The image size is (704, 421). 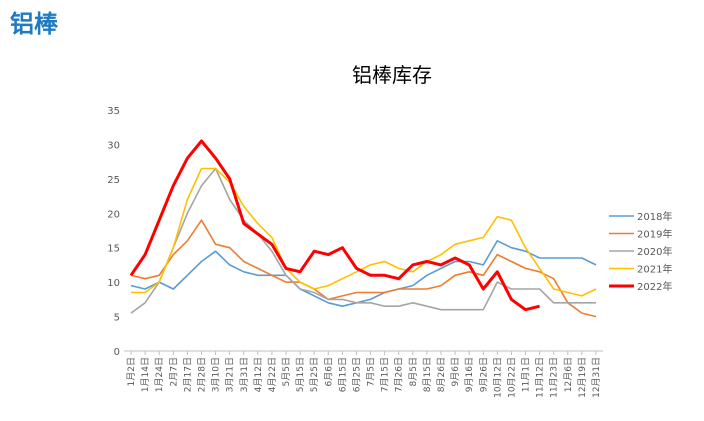 I want to click on x-tick-label: 4月12日, so click(x=258, y=374).